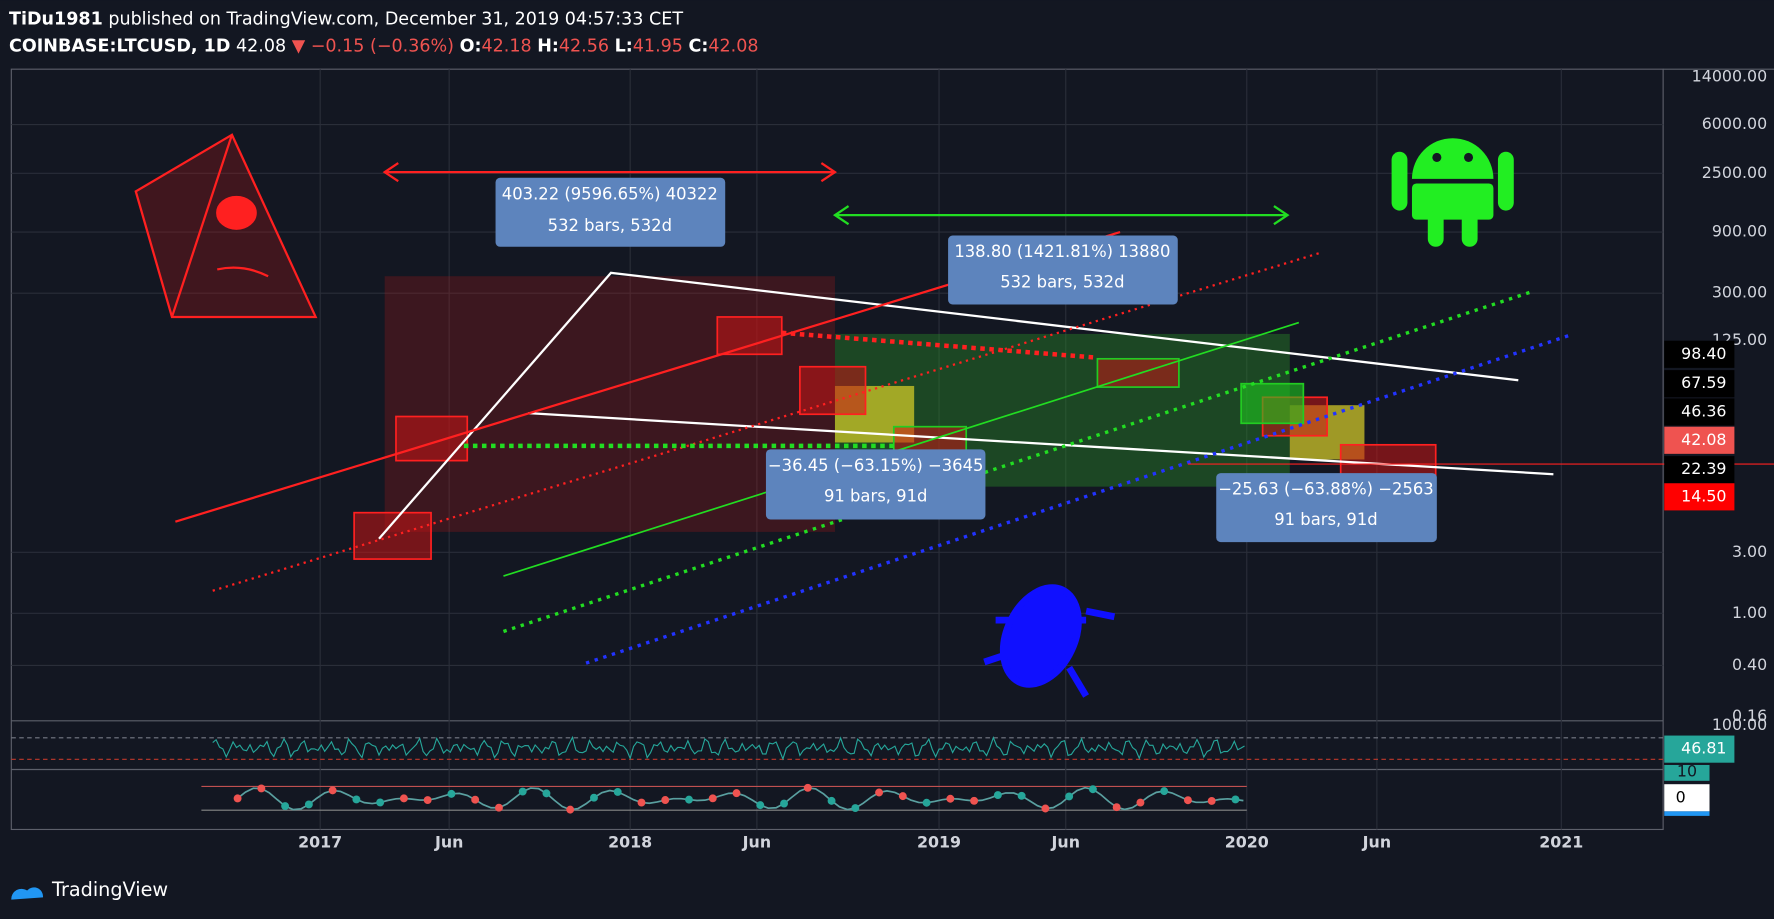 This screenshot has width=1774, height=919. I want to click on price-tick-label: 3.00, so click(1749, 551).